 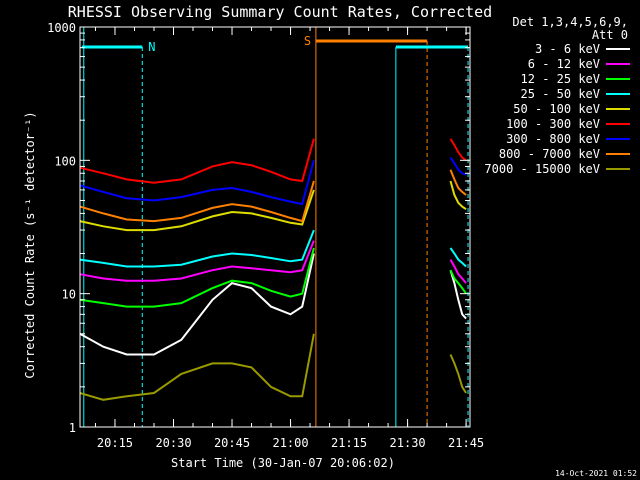 What do you see at coordinates (567, 49) in the screenshot?
I see `legend-label: 3 - 6 keV` at bounding box center [567, 49].